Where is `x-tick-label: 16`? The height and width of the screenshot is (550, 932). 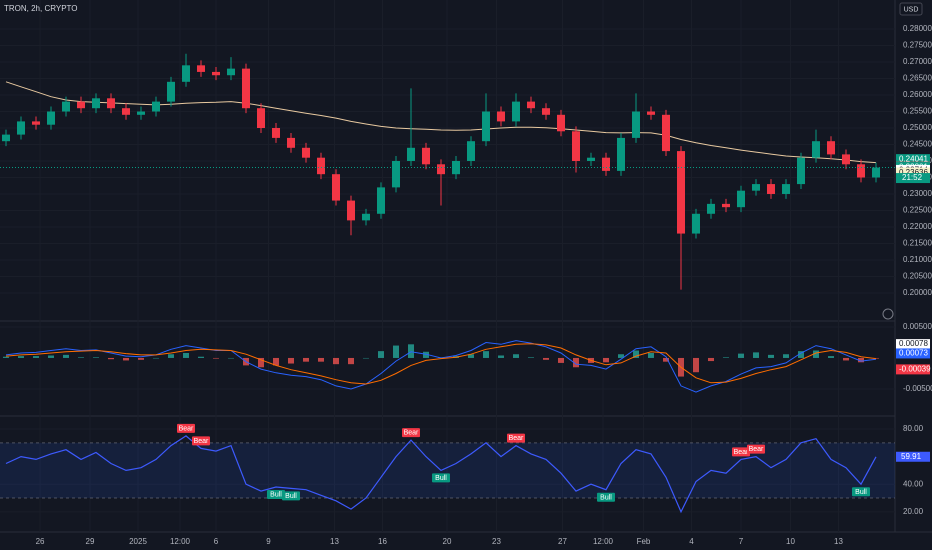
x-tick-label: 16 is located at coordinates (382, 541).